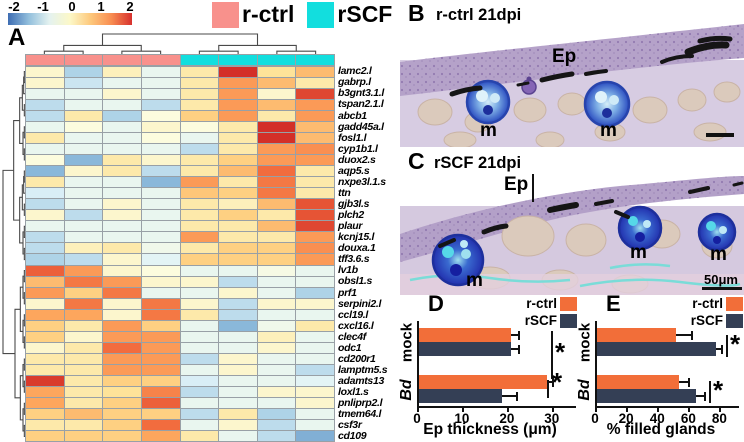 Image resolution: width=744 pixels, height=442 pixels. I want to click on x-tick-label: 60, so click(688, 418).